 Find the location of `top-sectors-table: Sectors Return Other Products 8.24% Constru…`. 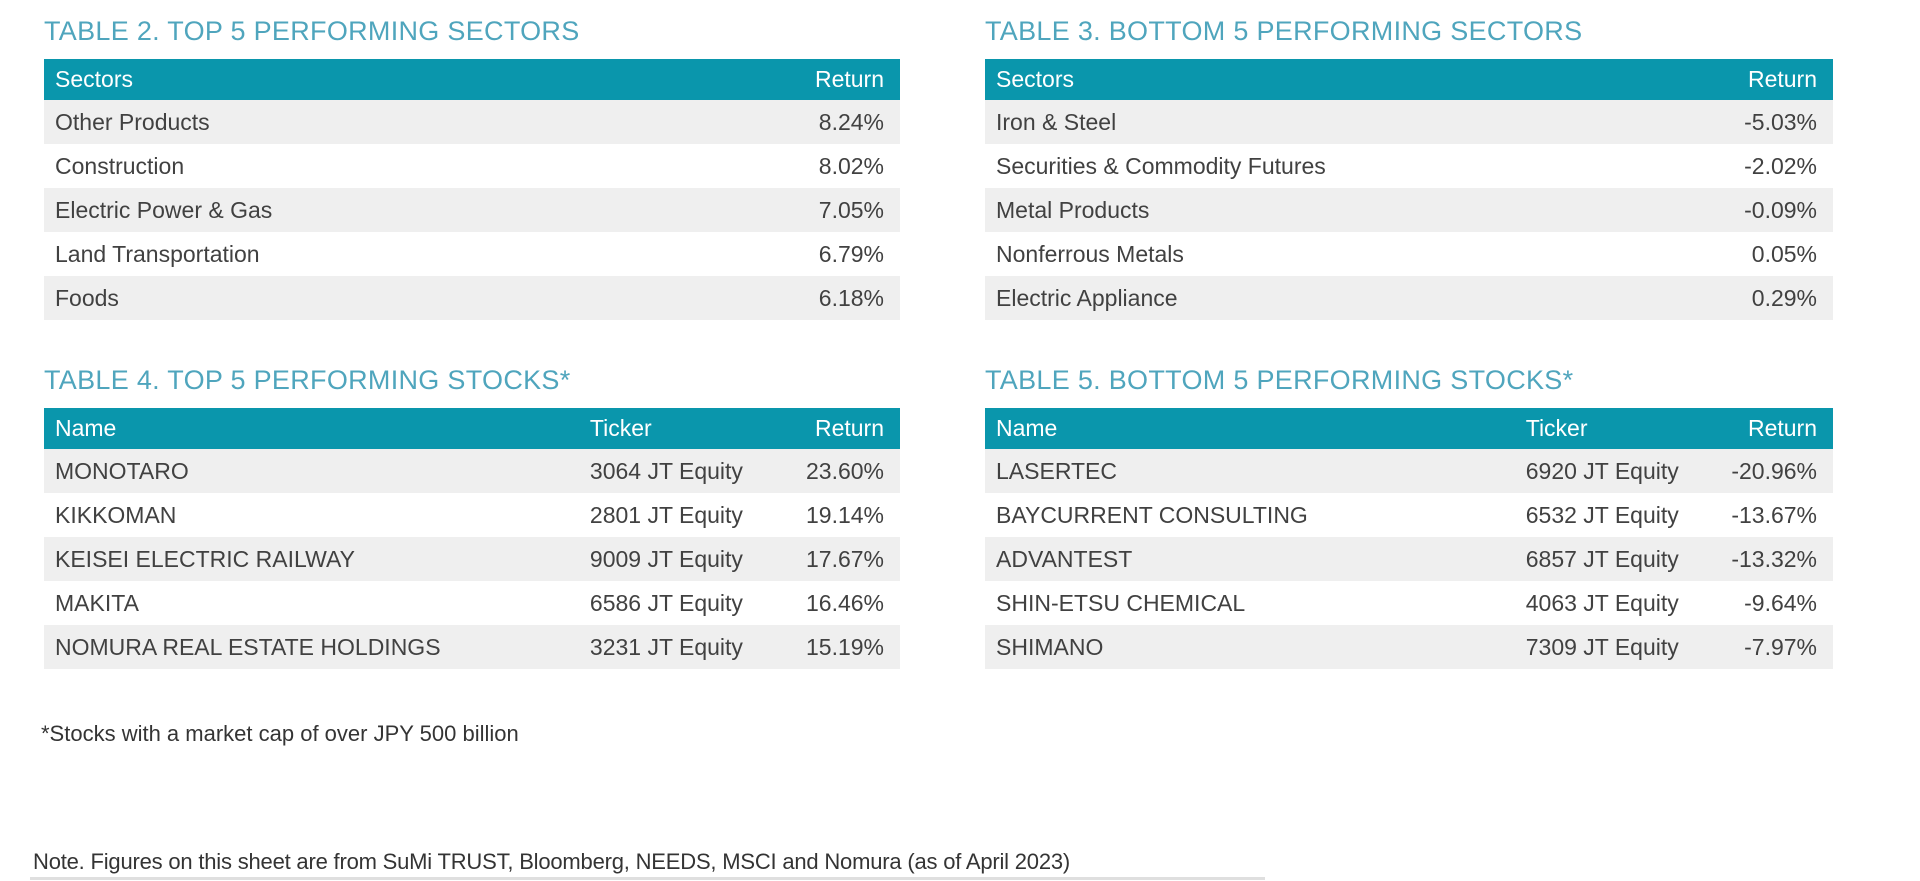

top-sectors-table: Sectors Return Other Products 8.24% Constru… is located at coordinates (472, 189).